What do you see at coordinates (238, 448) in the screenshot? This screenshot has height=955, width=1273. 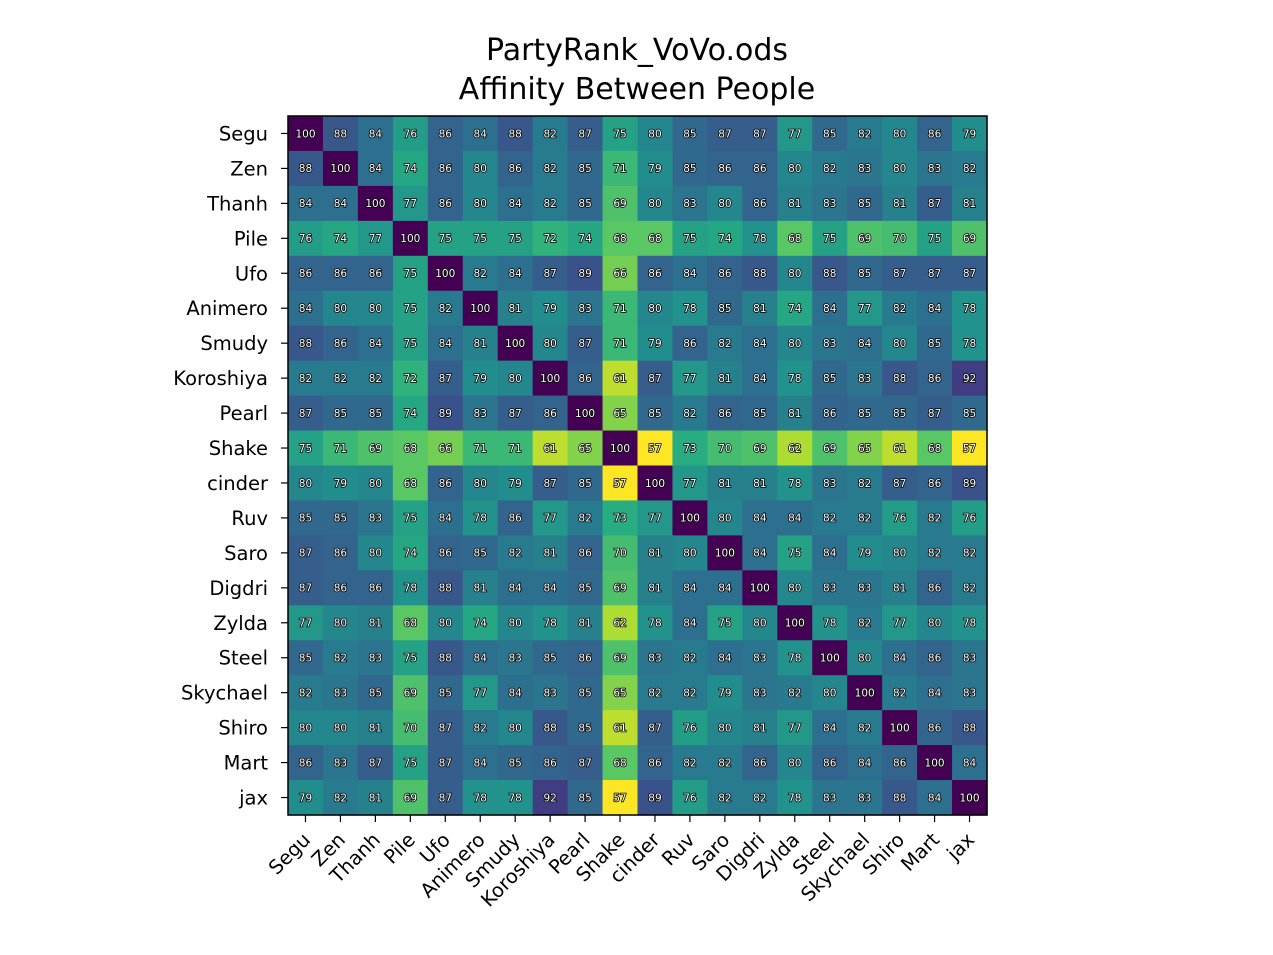 I see `y-tick-label: Shake` at bounding box center [238, 448].